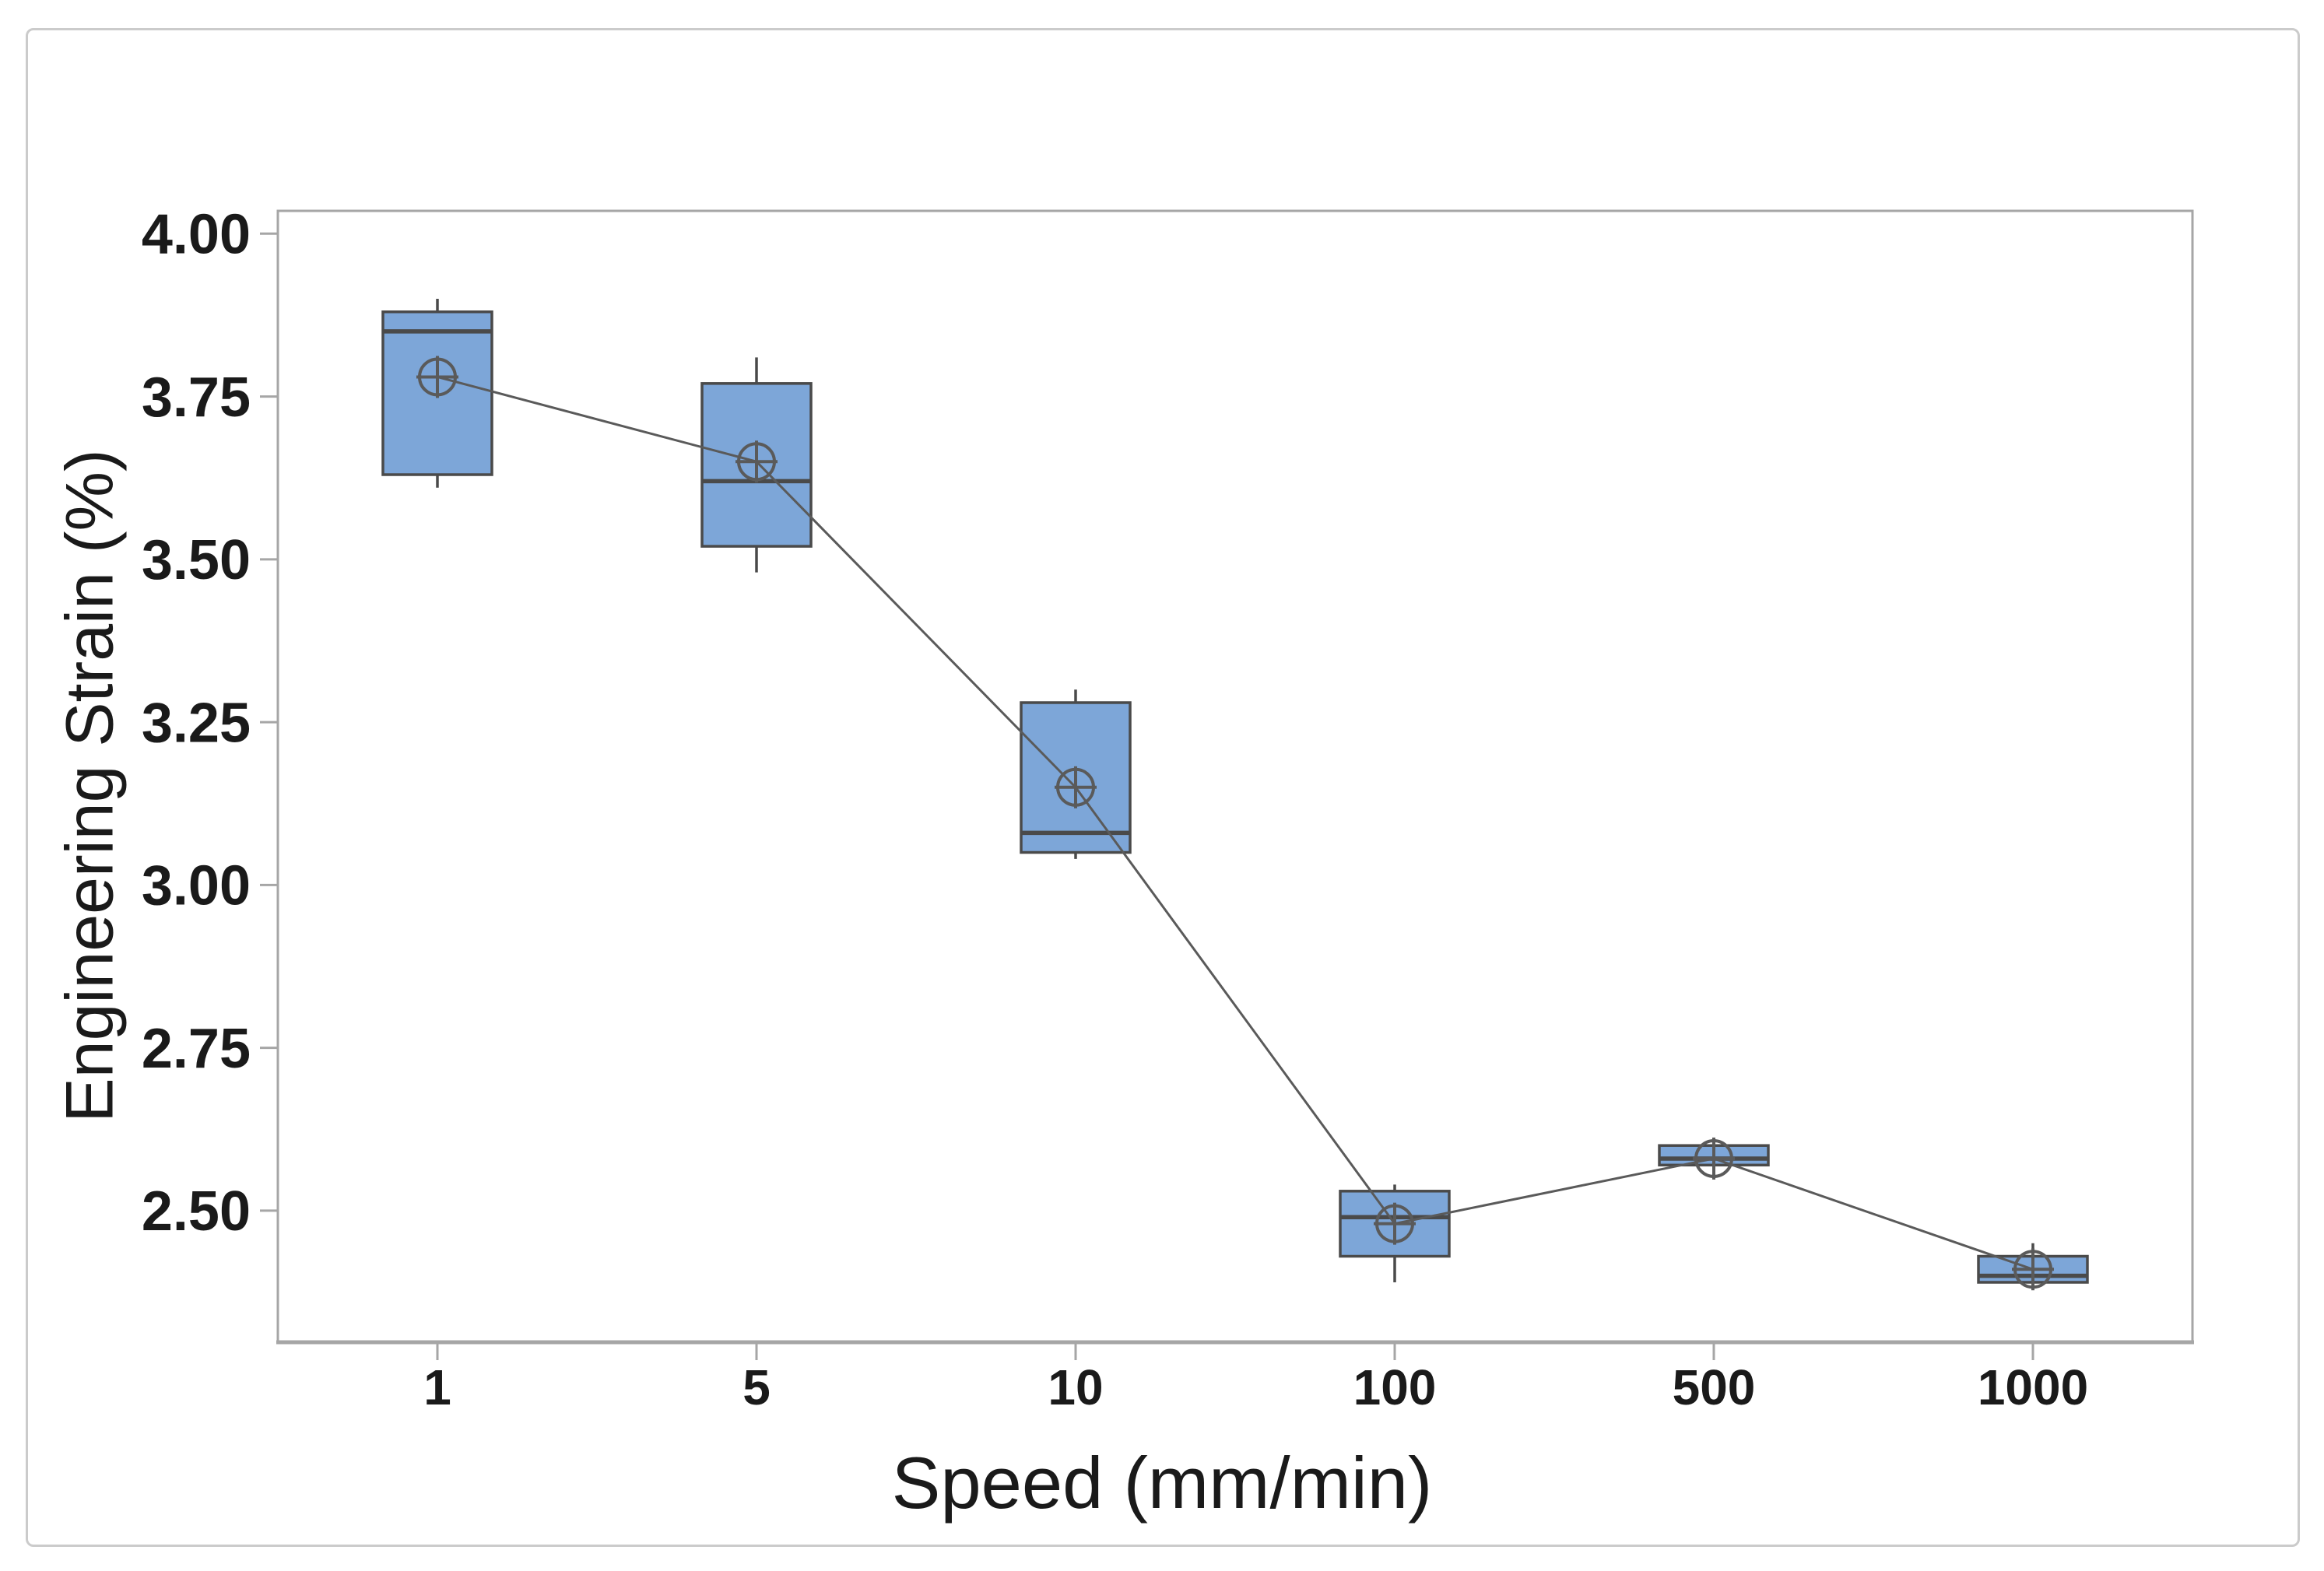  Describe the element at coordinates (1714, 1387) in the screenshot. I see `x-tick-label: 500` at that location.